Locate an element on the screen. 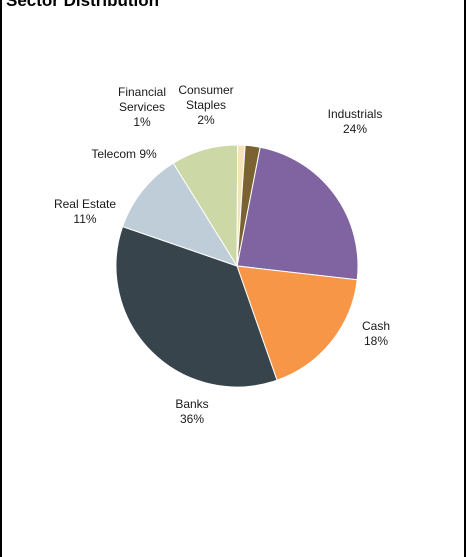 Image resolution: width=466 pixels, height=557 pixels. pie-slice-consumer-staples is located at coordinates (248, 205).